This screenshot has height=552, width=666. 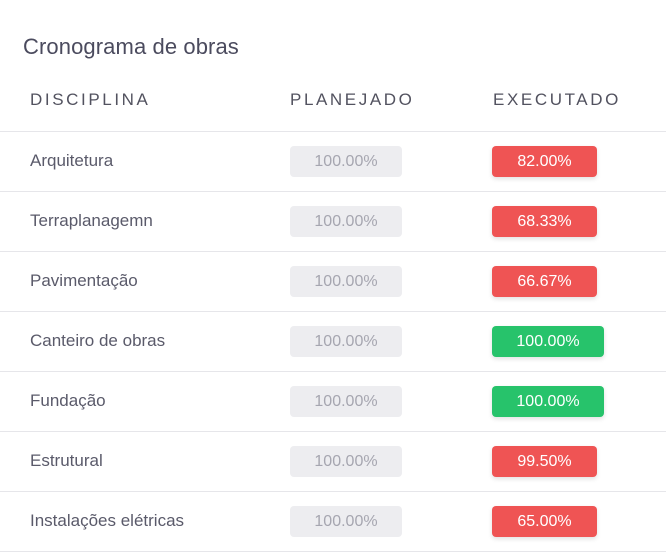 I want to click on discipline-name: Estrutural, so click(x=66, y=460).